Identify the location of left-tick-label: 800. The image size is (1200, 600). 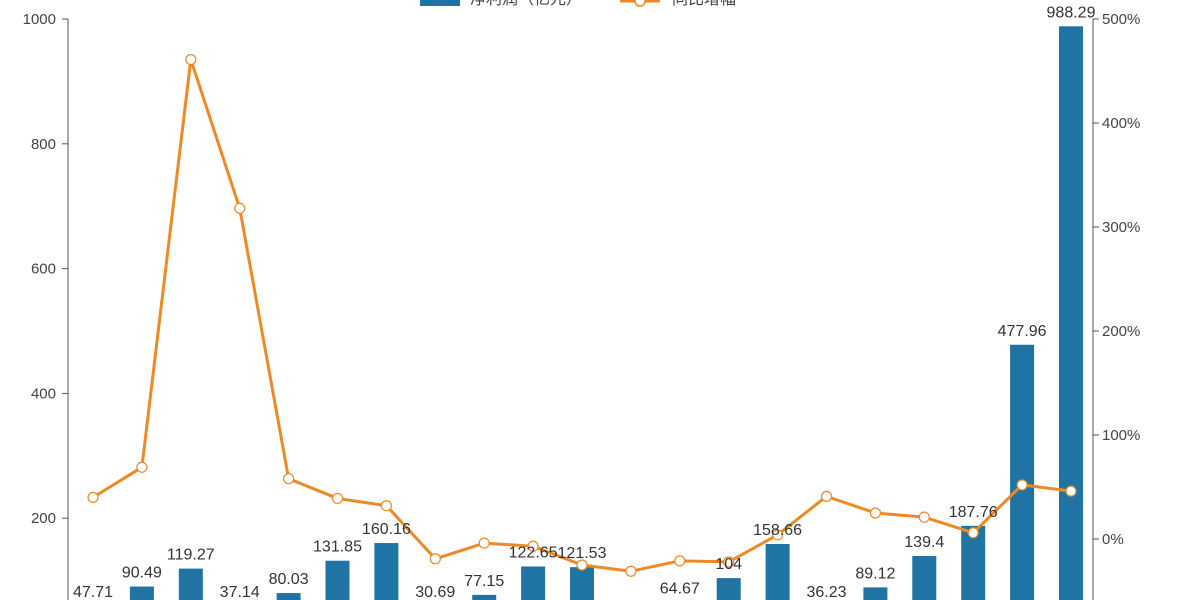
(43, 144).